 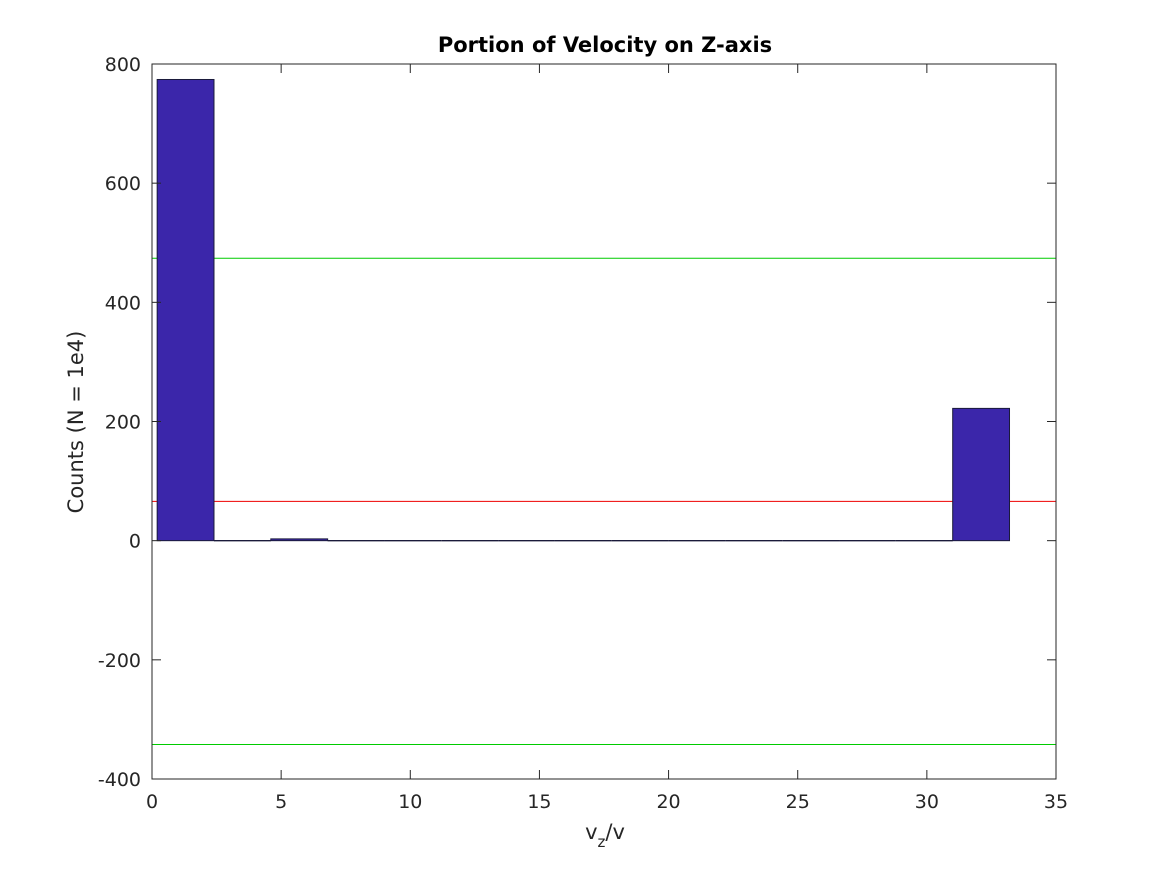 What do you see at coordinates (152, 802) in the screenshot?
I see `x-tick-label: 0` at bounding box center [152, 802].